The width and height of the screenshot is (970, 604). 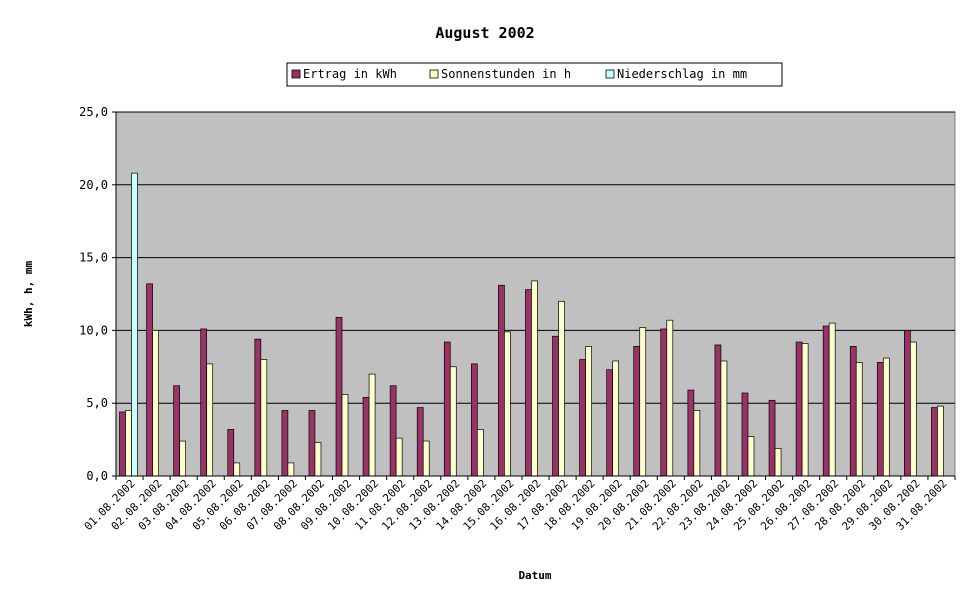 I want to click on y-tick-label: 5,0, so click(x=97, y=403).